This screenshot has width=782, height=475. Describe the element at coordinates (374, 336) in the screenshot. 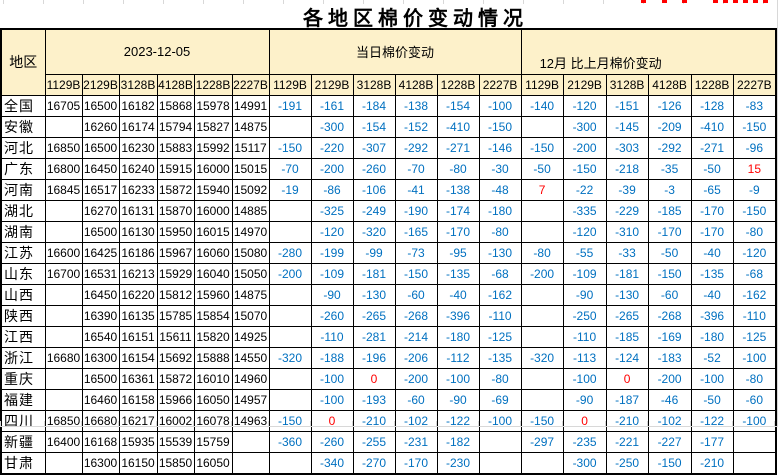

I see `daily-change-cell: -281` at that location.